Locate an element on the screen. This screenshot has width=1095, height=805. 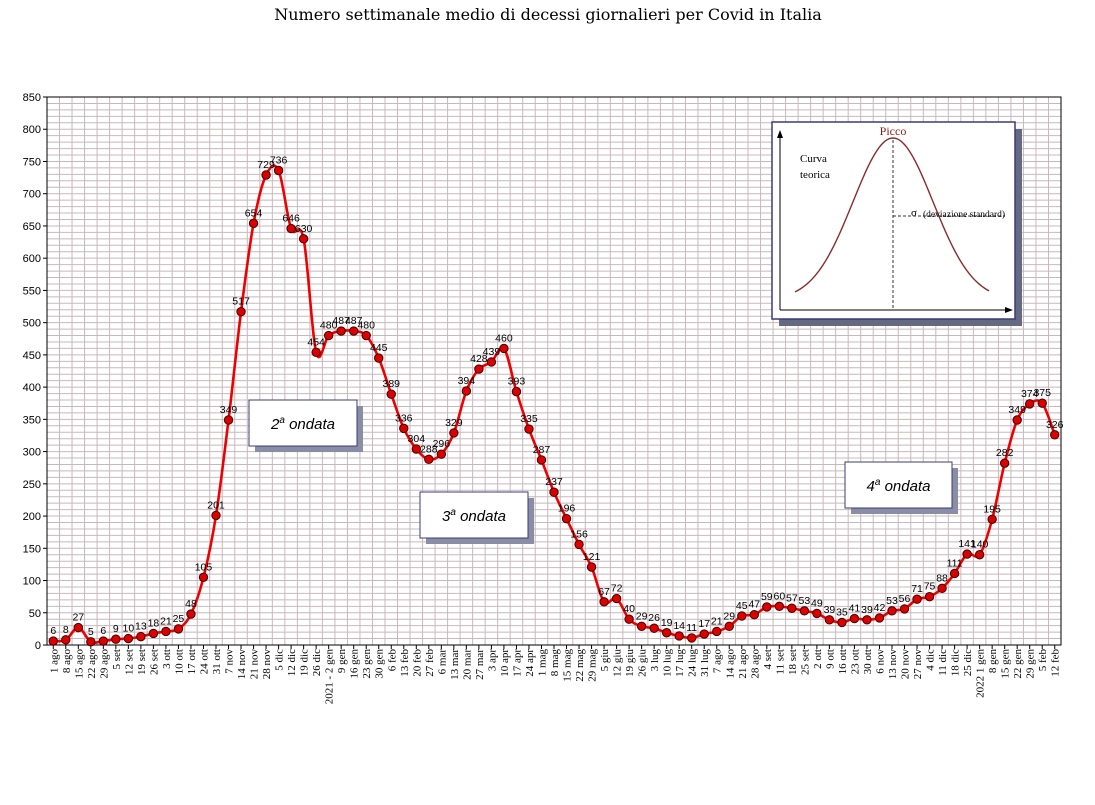
data-label: 454 is located at coordinates (316, 342).